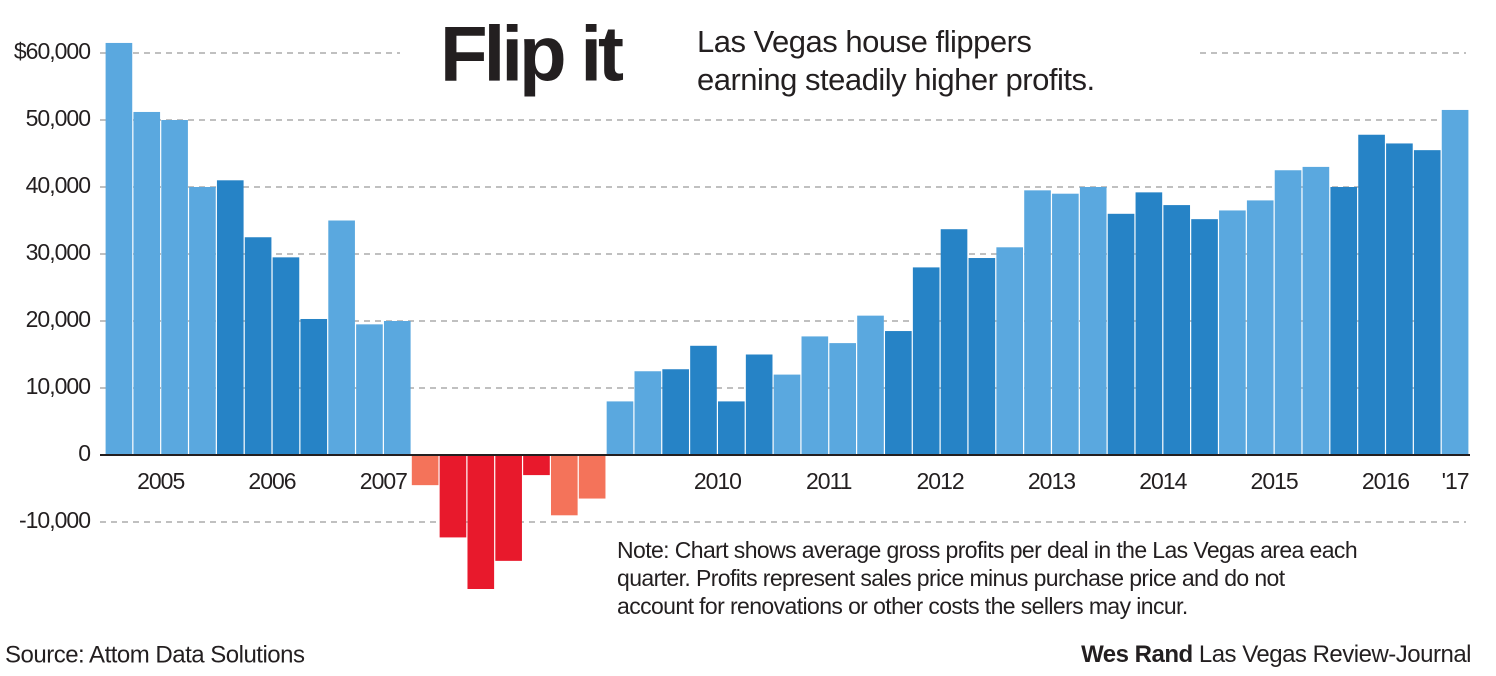 The width and height of the screenshot is (1496, 676). What do you see at coordinates (1051, 481) in the screenshot?
I see `x-tick-label: 2013` at bounding box center [1051, 481].